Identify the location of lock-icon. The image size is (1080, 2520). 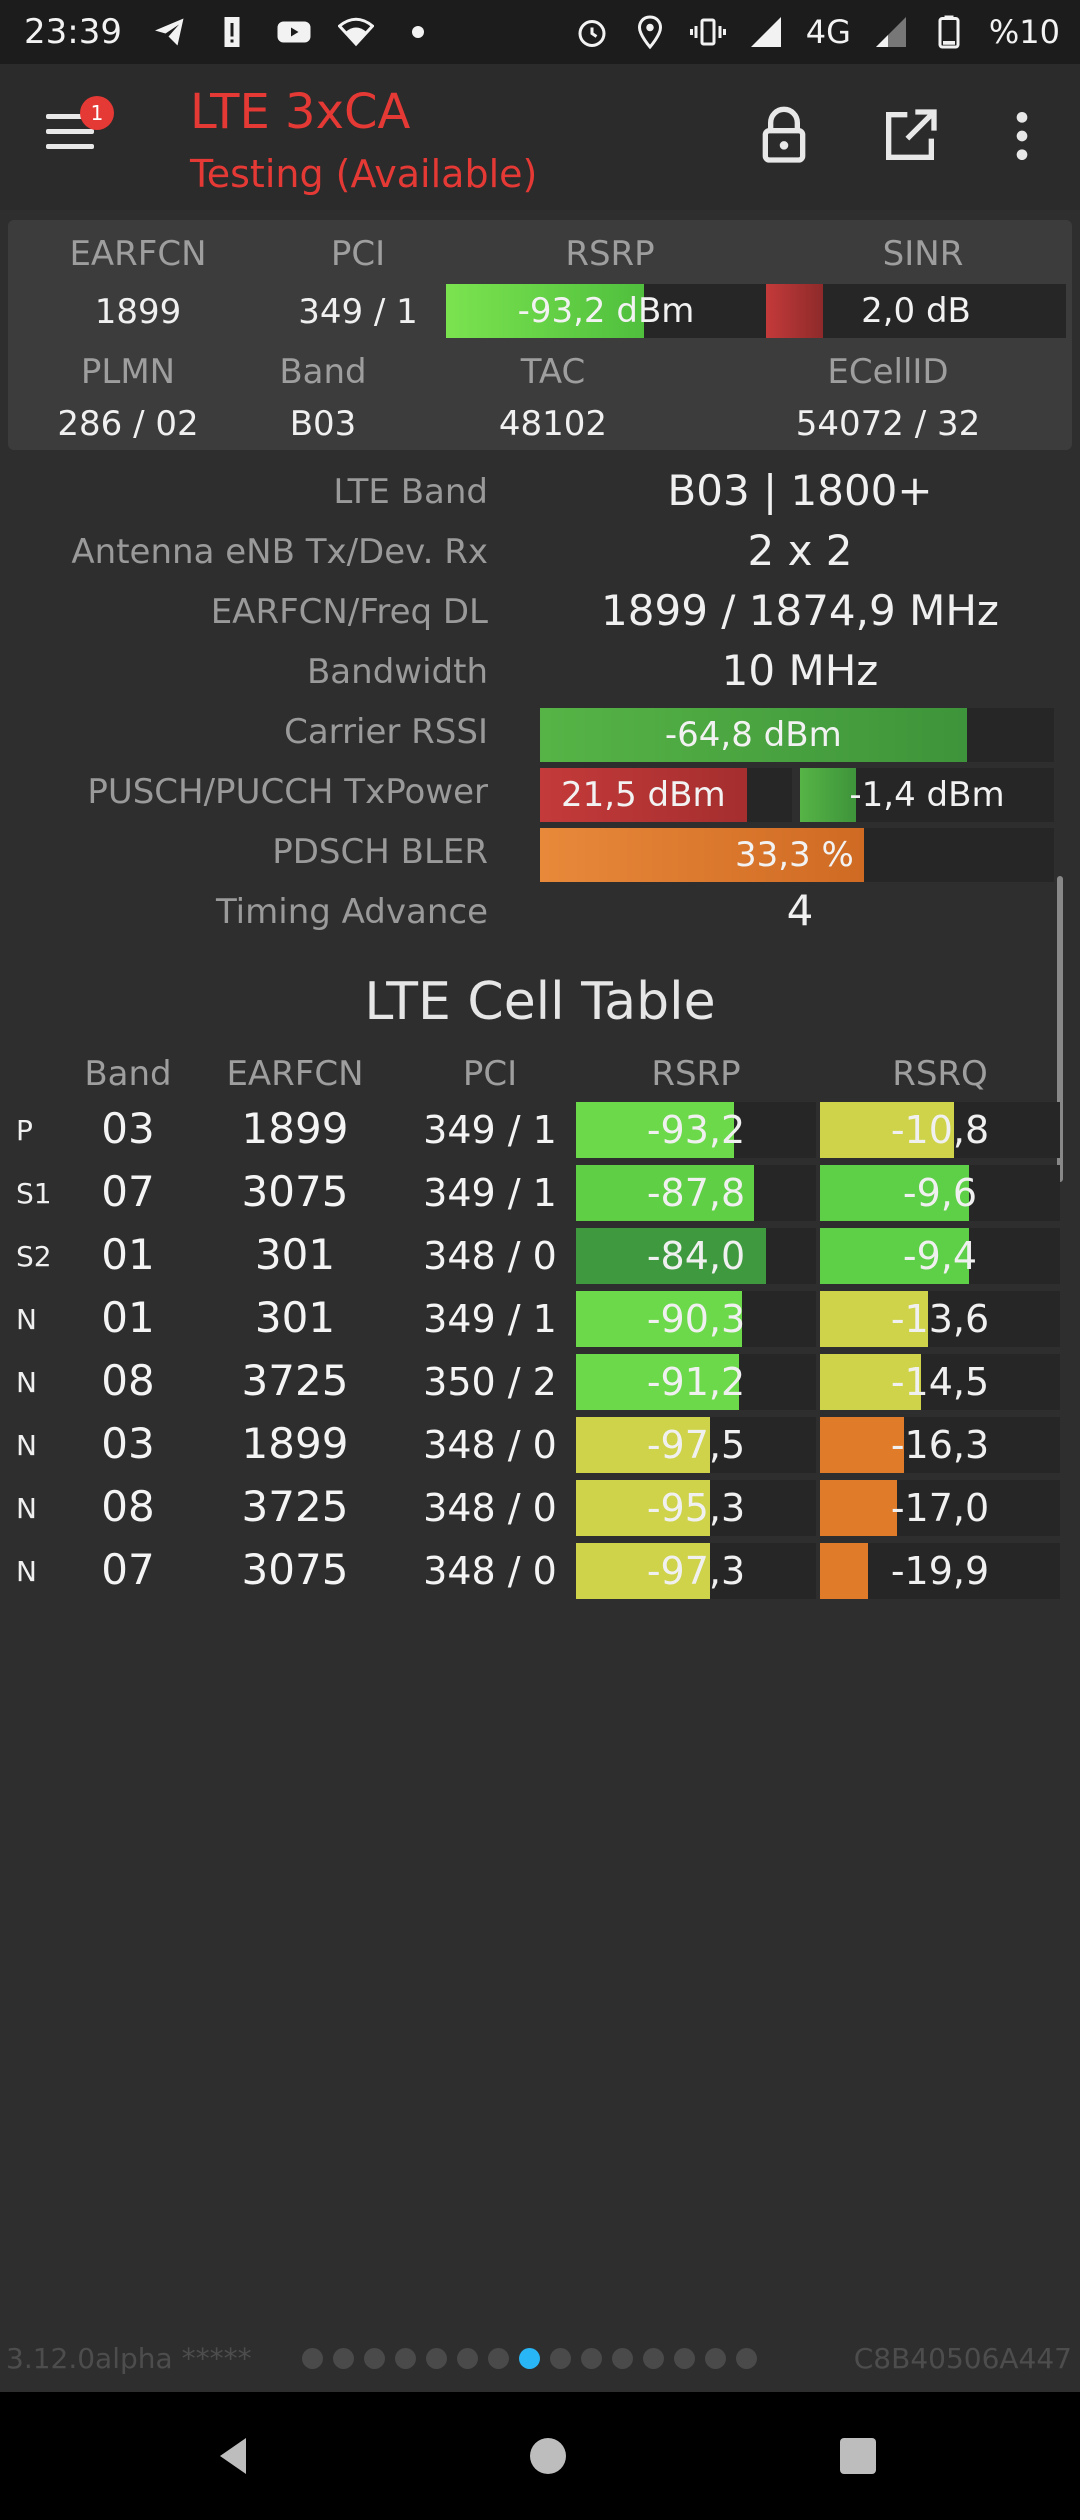
(784, 136).